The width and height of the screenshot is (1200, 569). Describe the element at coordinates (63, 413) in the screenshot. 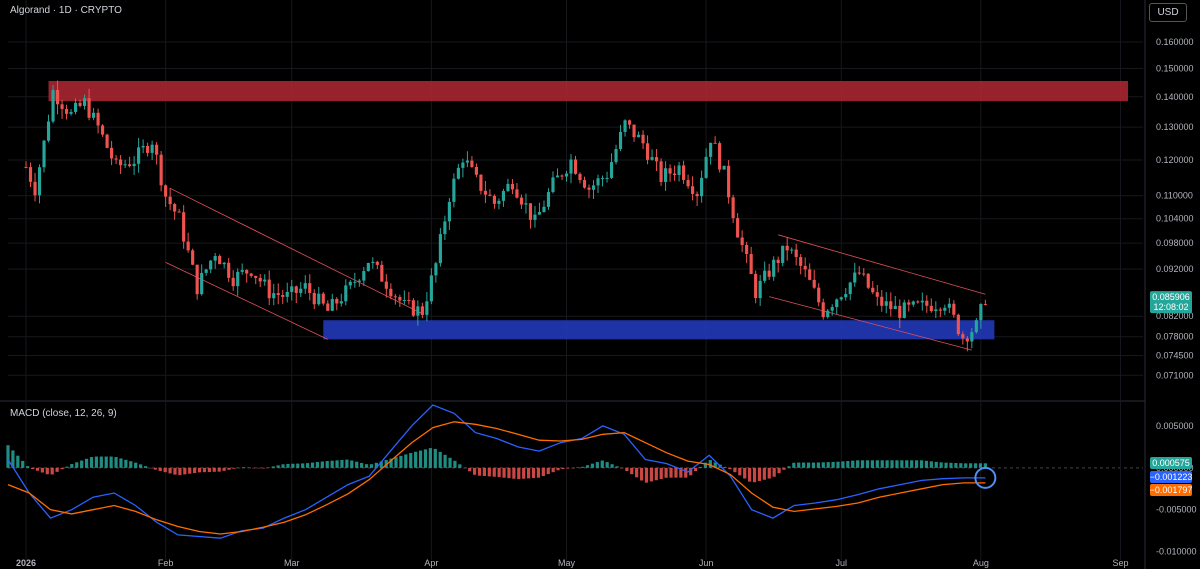

I see `macd-indicator-label: MACD (close, 12, 26, 9)` at that location.